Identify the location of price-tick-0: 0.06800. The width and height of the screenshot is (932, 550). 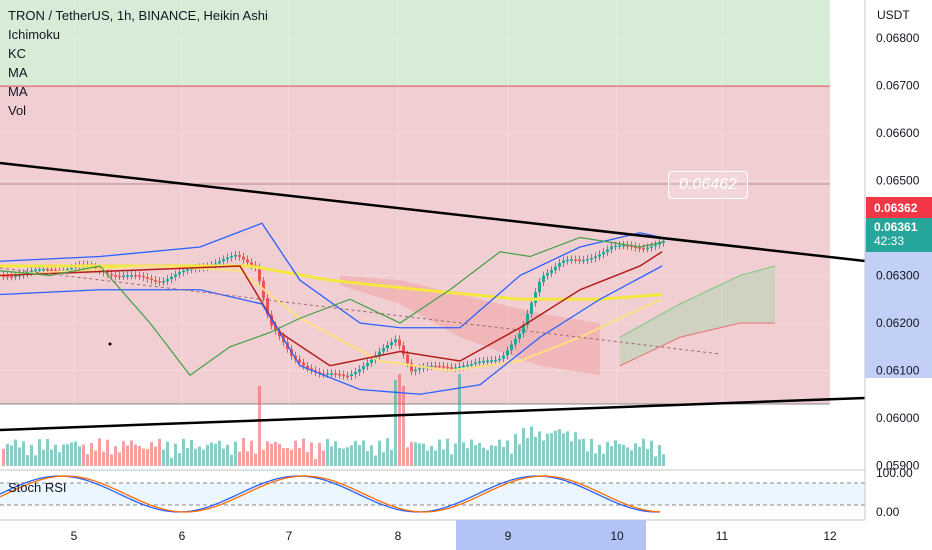
(898, 38).